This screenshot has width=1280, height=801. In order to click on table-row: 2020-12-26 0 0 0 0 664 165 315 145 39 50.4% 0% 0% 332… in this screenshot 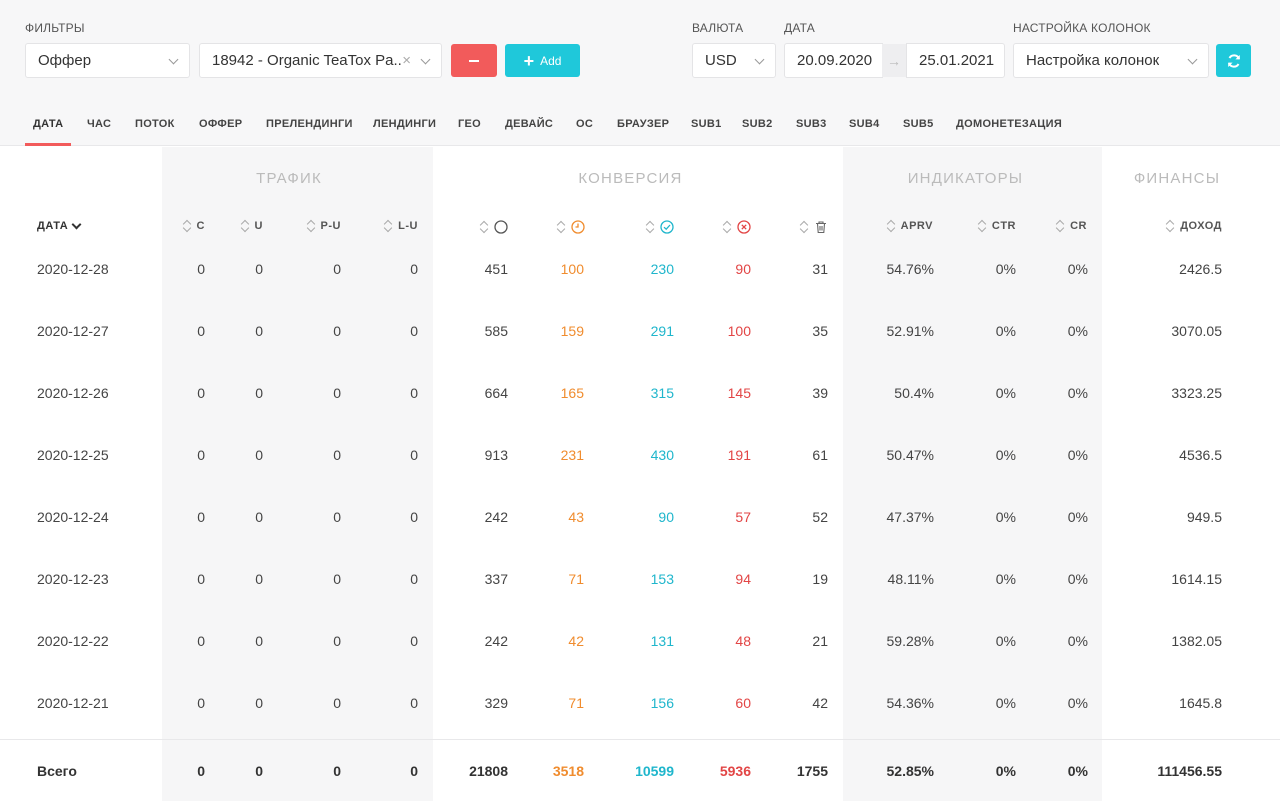, I will do `click(640, 416)`.